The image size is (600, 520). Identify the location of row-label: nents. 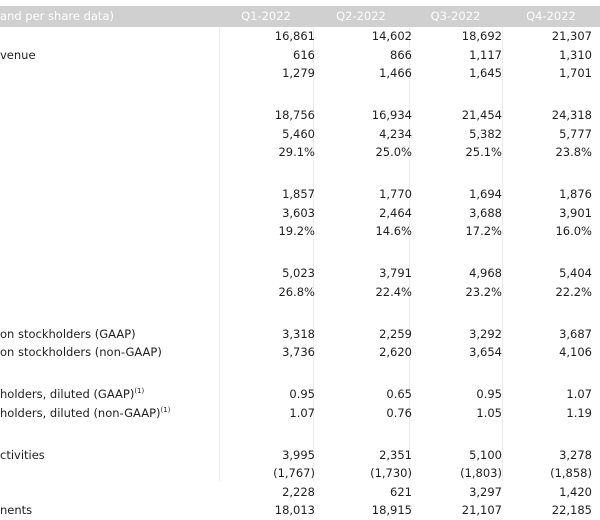
(16, 510).